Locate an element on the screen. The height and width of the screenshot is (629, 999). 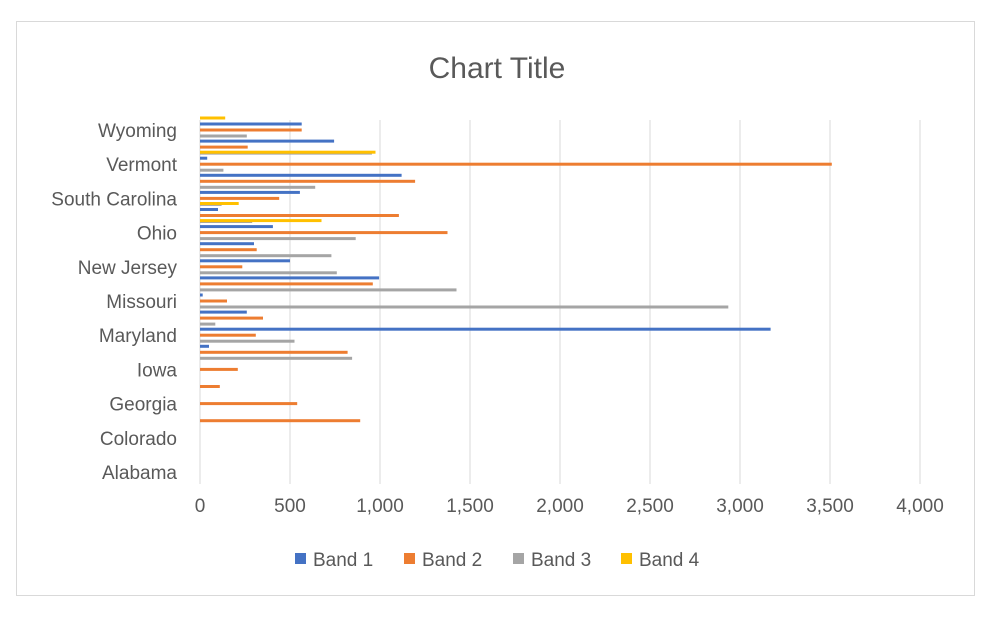
category-label: South Carolina is located at coordinates (114, 199).